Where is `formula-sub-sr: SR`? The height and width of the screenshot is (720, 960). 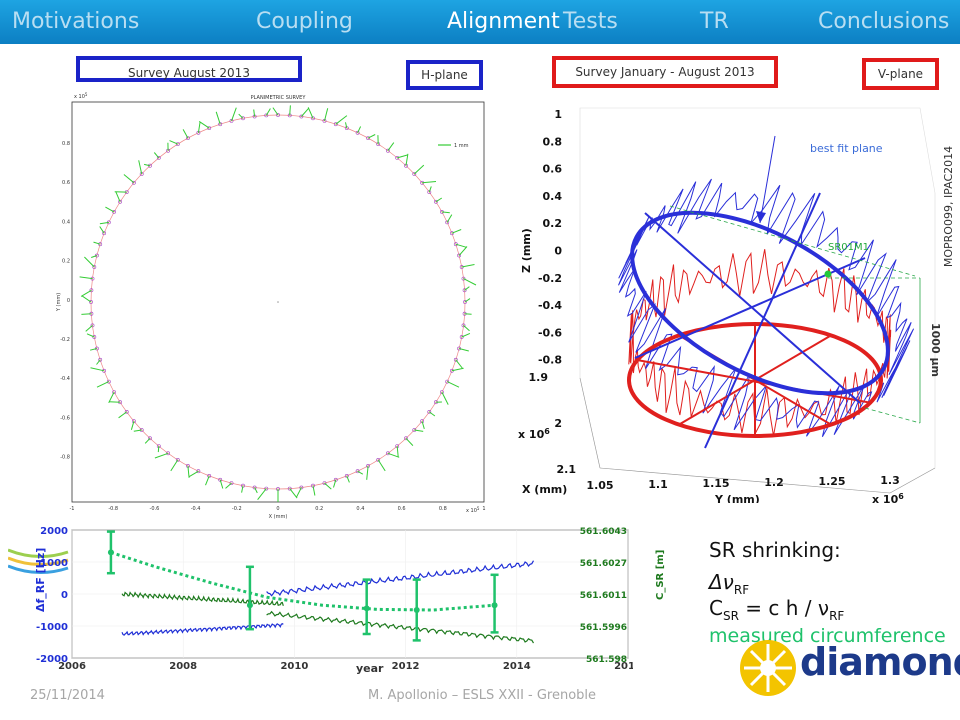 formula-sub-sr: SR is located at coordinates (730, 616).